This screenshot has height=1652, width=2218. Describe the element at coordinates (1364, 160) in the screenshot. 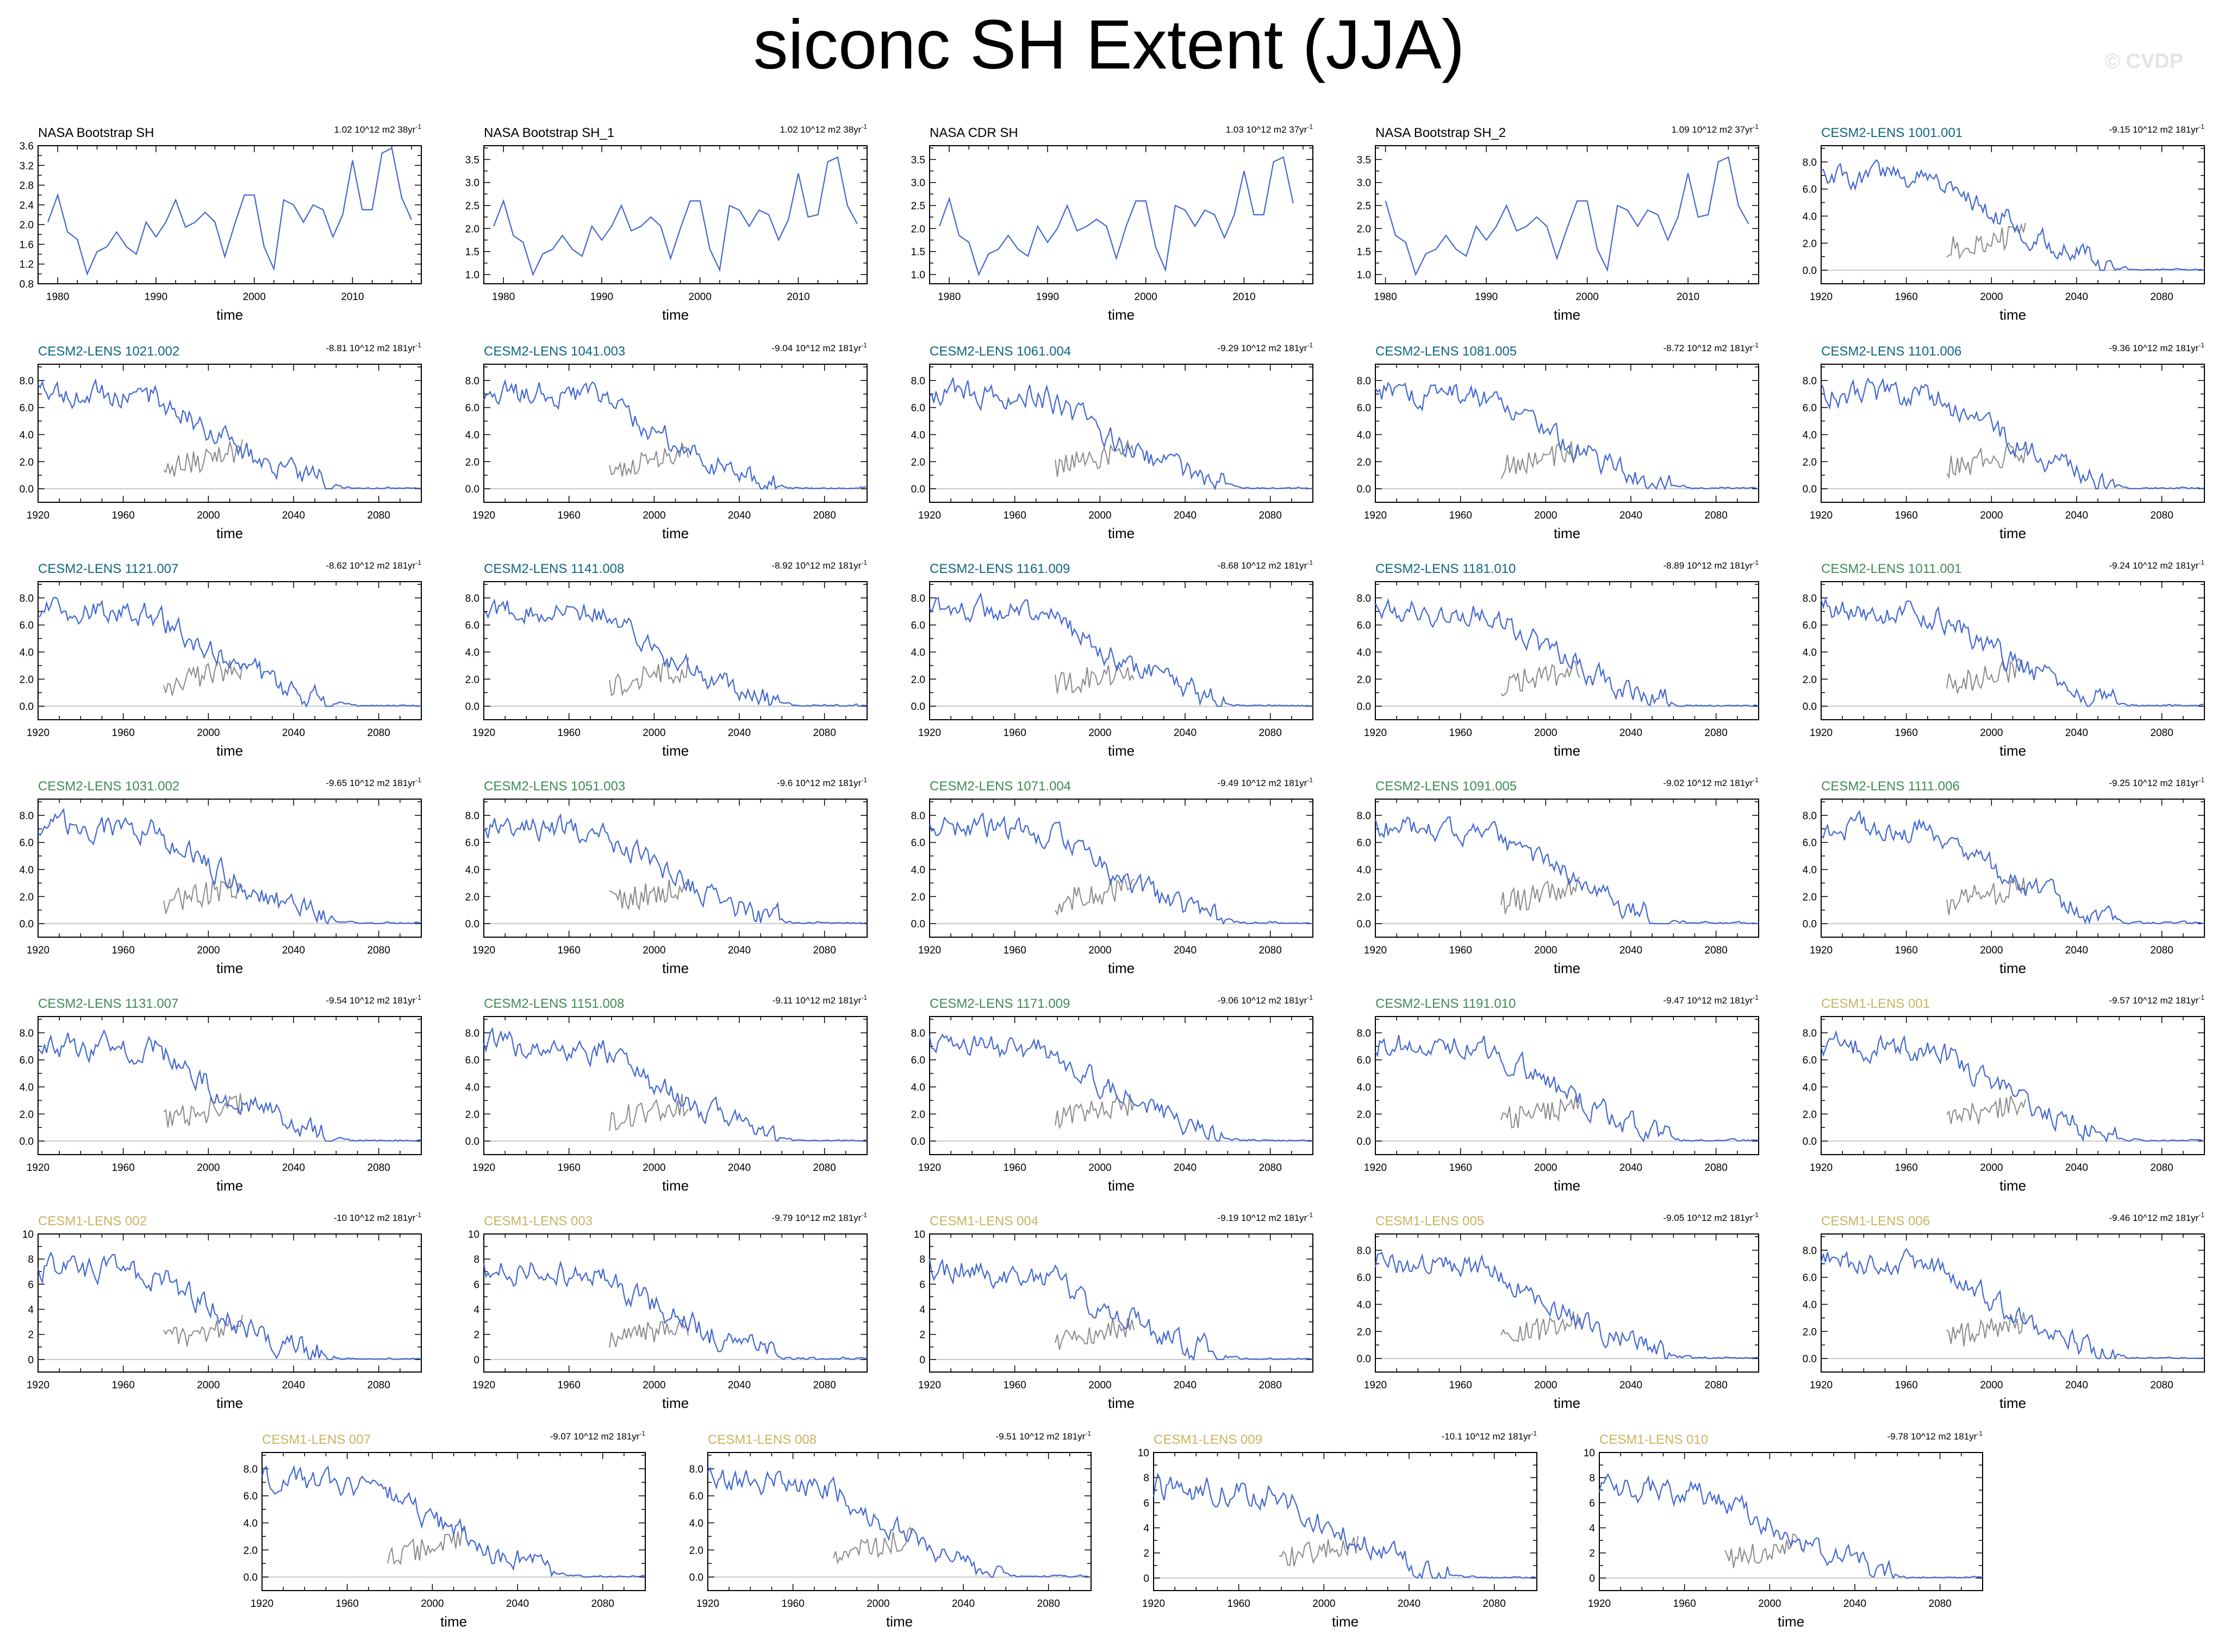

I see `y-tick-label: 3.5` at that location.